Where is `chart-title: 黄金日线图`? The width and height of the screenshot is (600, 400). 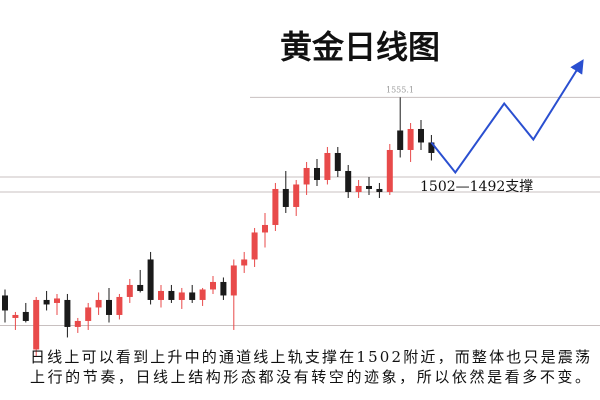
chart-title: 黄金日线图 is located at coordinates (360, 47).